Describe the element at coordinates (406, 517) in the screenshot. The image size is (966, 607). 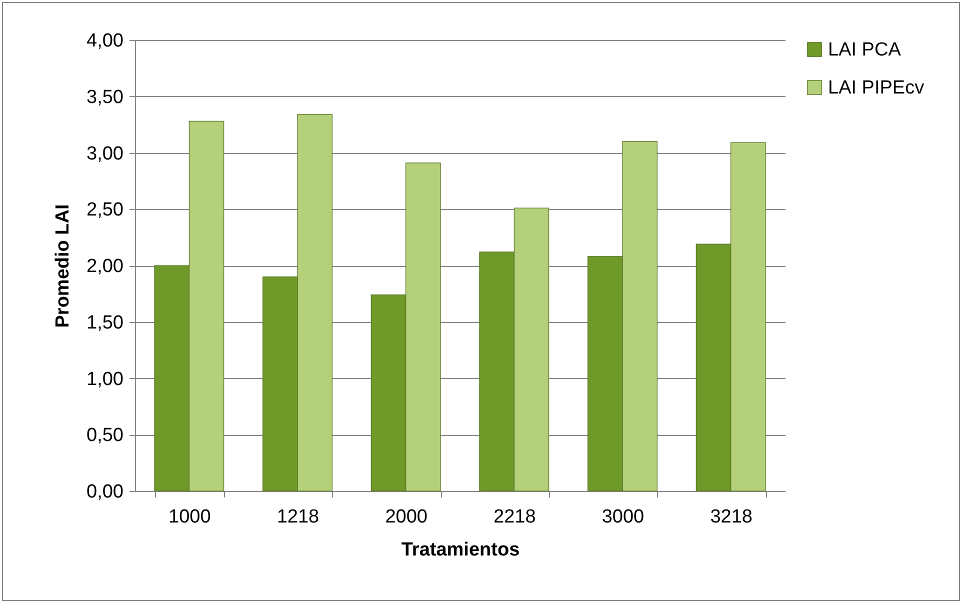
I see `x-tick-label: 2000` at that location.